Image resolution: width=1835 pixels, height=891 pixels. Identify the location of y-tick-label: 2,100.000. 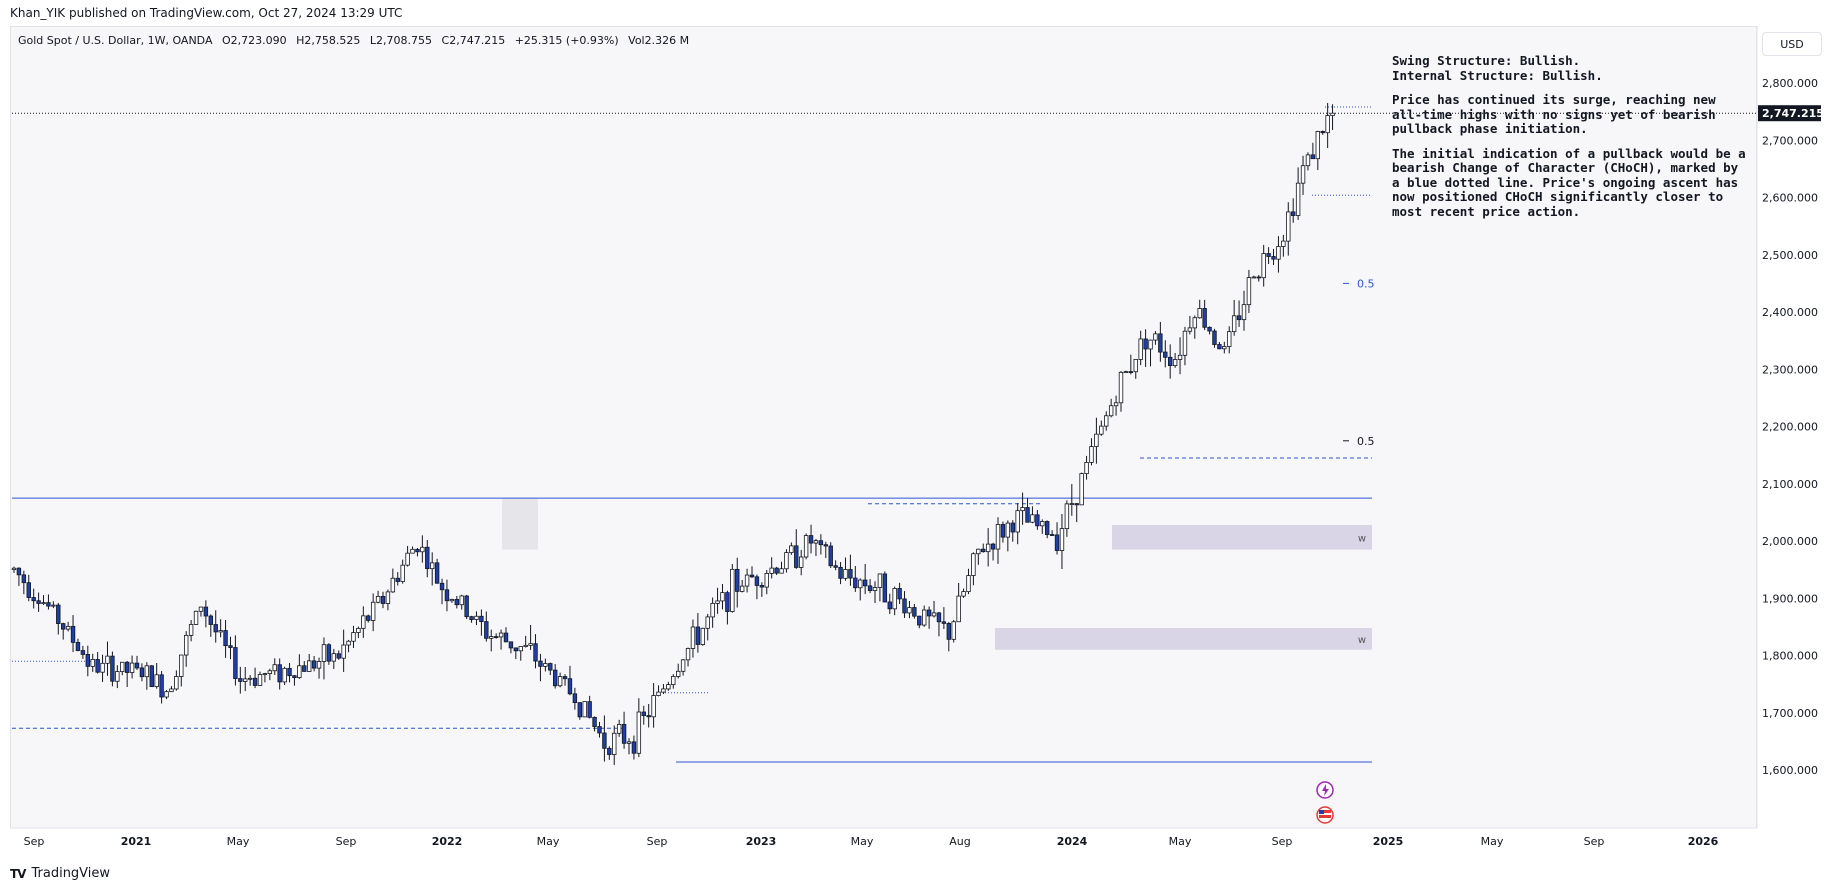
(1790, 484).